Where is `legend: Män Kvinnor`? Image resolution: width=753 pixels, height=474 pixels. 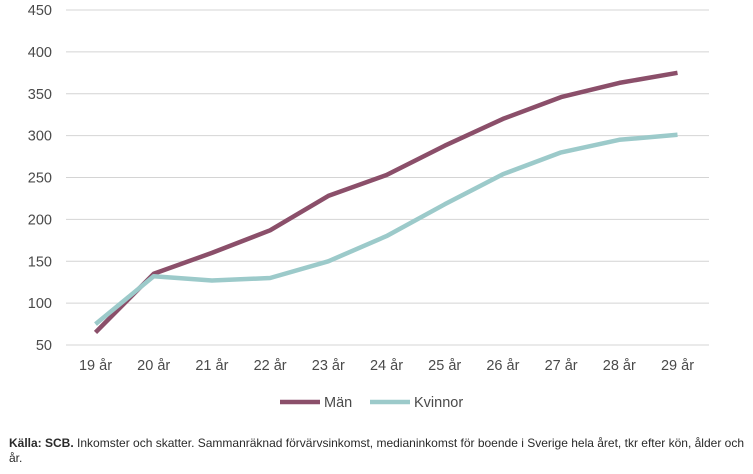
legend: Män Kvinnor is located at coordinates (371, 403).